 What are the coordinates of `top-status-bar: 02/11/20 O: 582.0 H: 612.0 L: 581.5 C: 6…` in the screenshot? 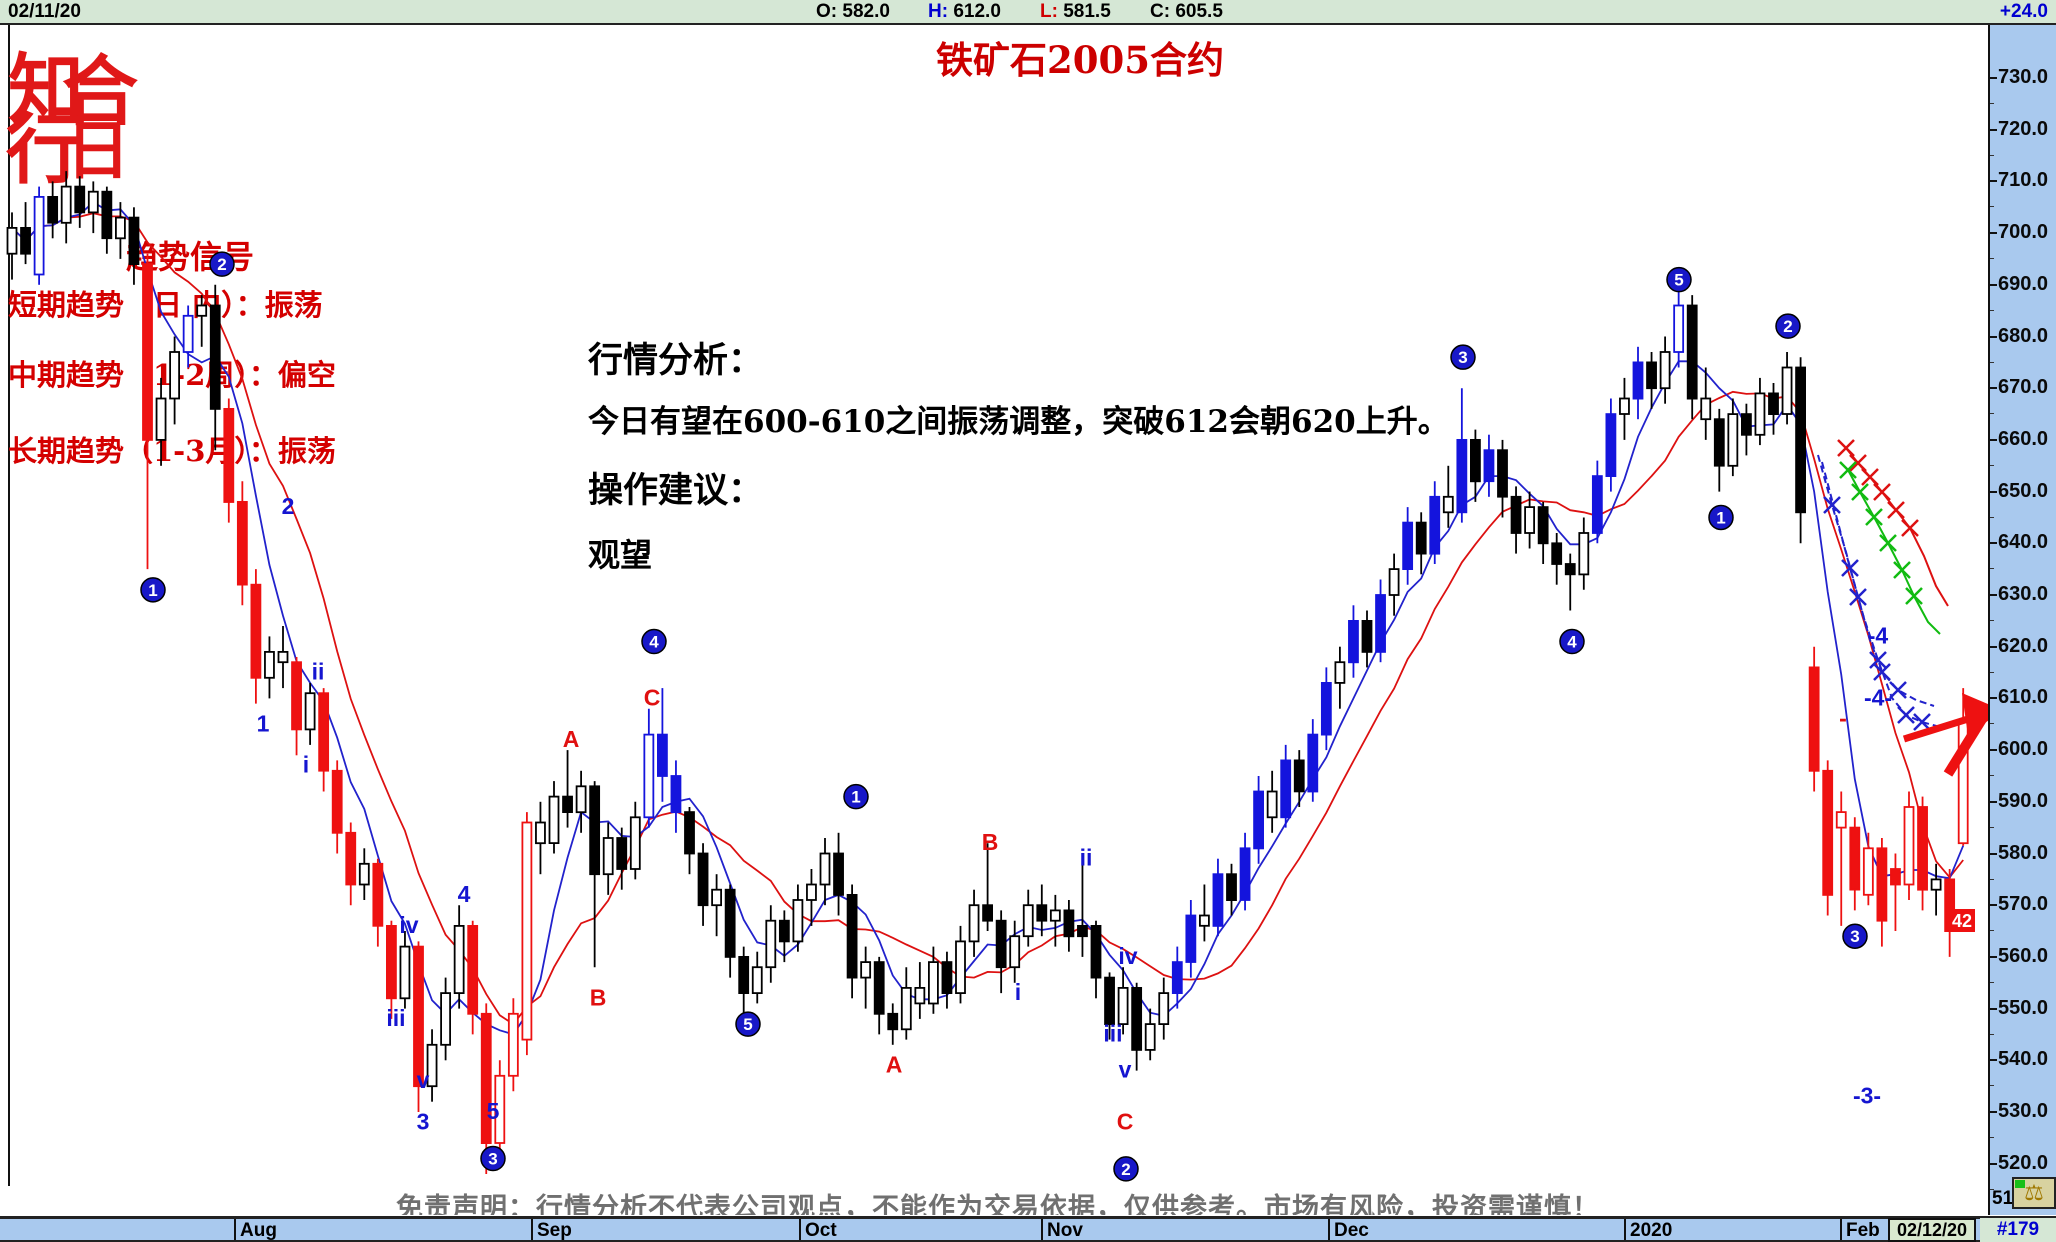 It's located at (1028, 12).